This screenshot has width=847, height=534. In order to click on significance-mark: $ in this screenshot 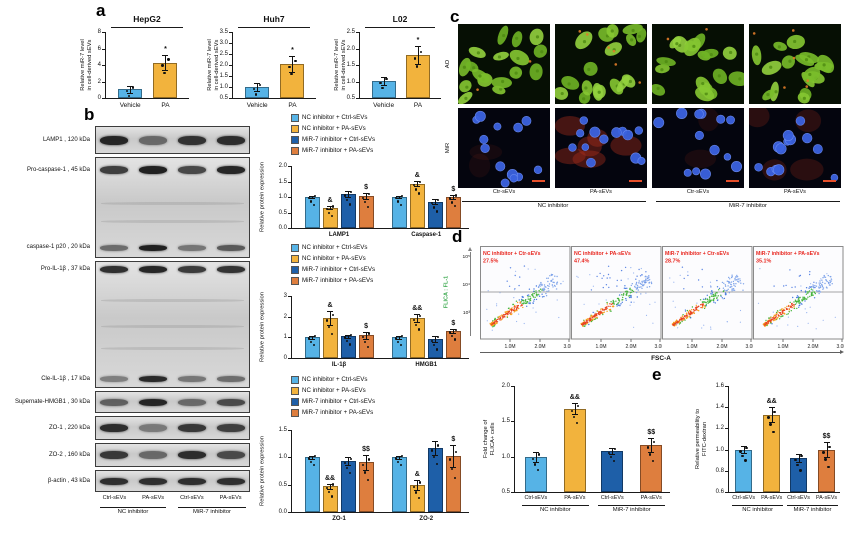, I will do `click(453, 439)`.